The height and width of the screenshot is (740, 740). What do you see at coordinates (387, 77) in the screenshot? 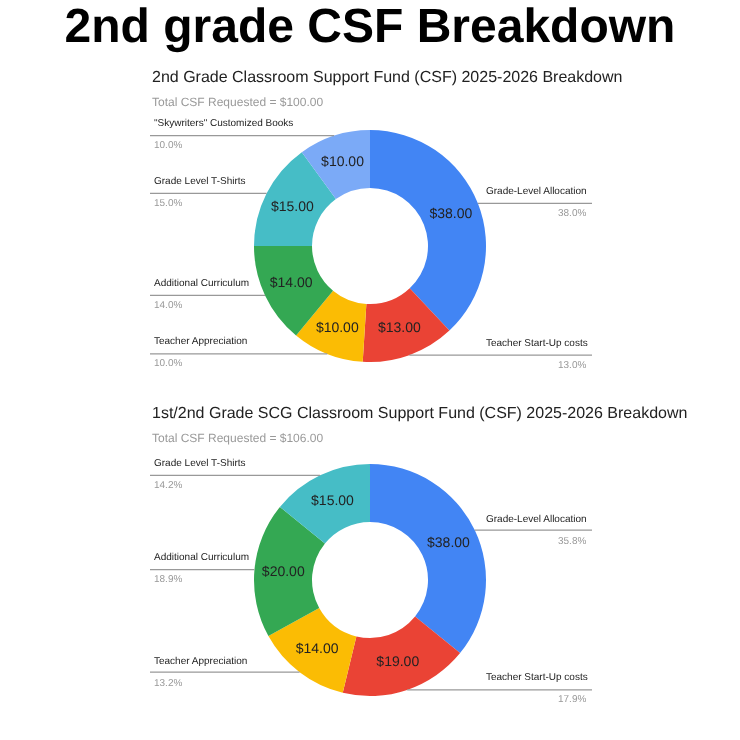
I see `chart-subtitle: 2nd Grade Classroom Support Fund (CSF) 2025-2026 Breakdown` at bounding box center [387, 77].